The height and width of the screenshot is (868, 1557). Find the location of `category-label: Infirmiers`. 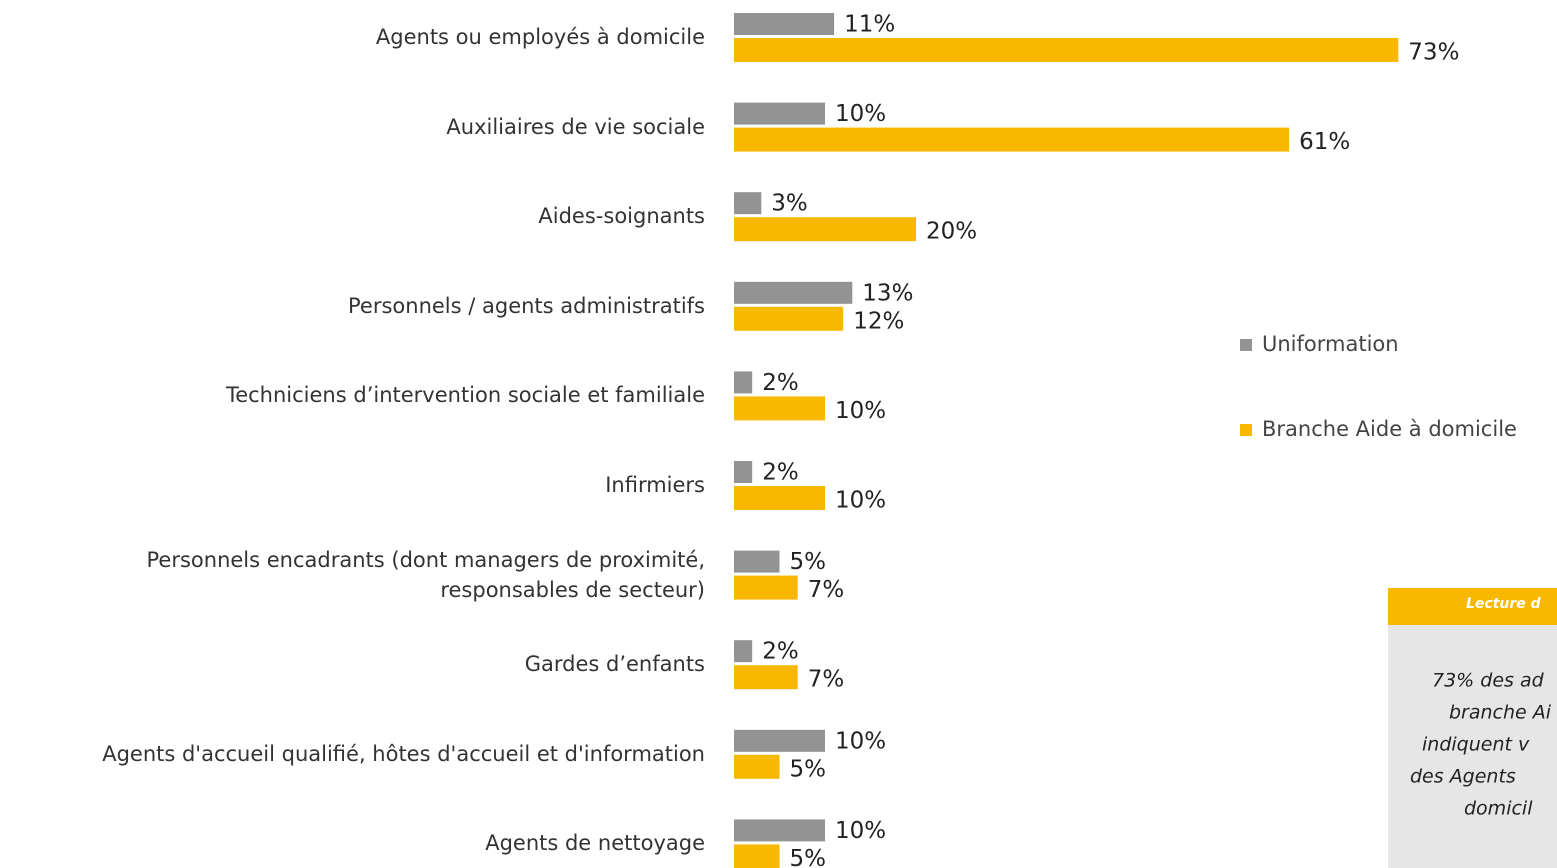

category-label: Infirmiers is located at coordinates (655, 485).